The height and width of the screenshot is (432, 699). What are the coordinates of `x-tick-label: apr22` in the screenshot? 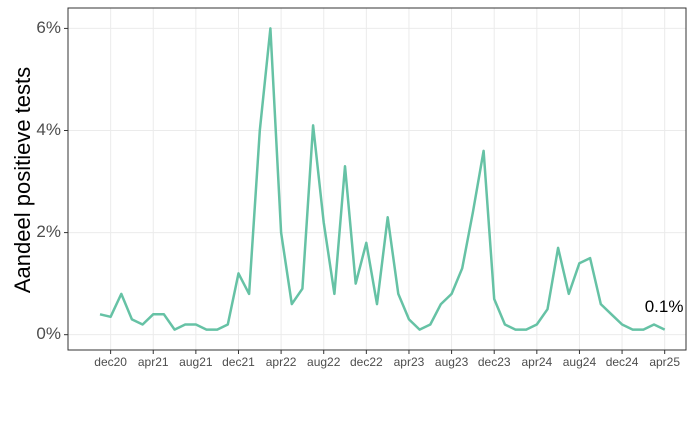 It's located at (281, 362).